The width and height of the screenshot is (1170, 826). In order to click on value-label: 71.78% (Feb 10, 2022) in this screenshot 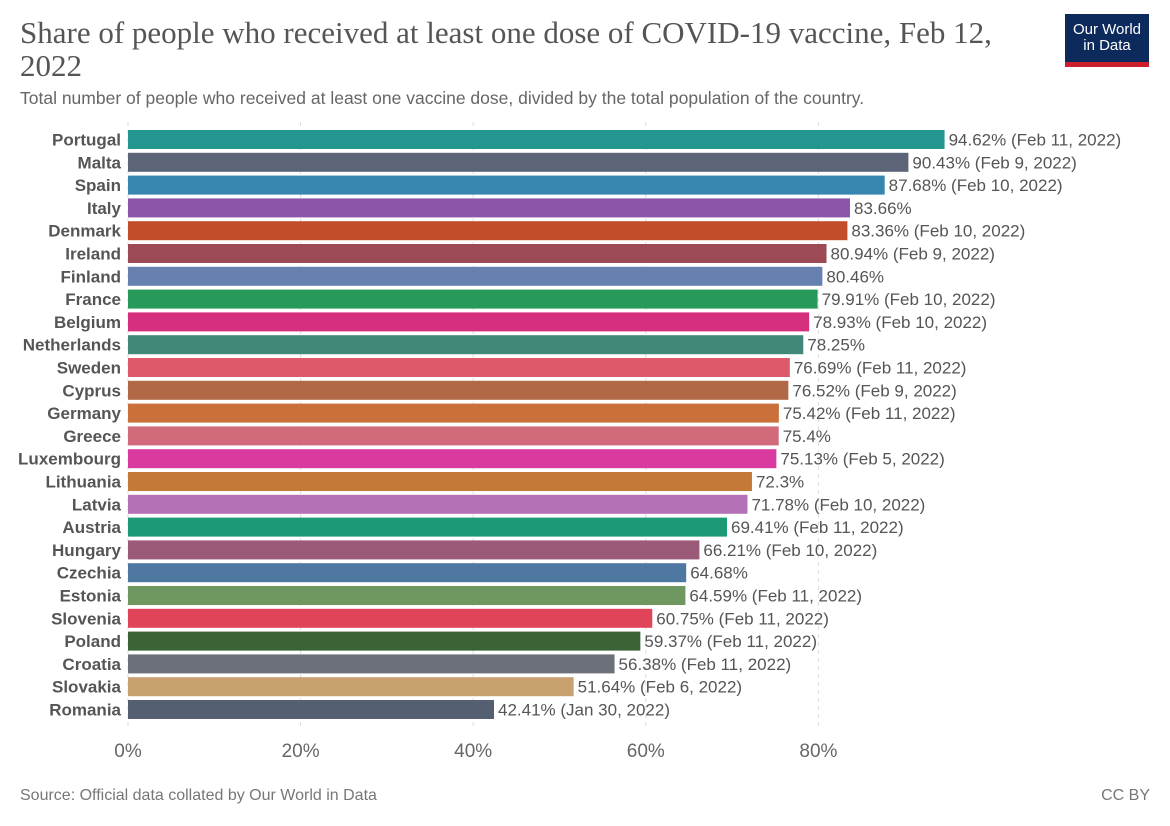, I will do `click(838, 504)`.